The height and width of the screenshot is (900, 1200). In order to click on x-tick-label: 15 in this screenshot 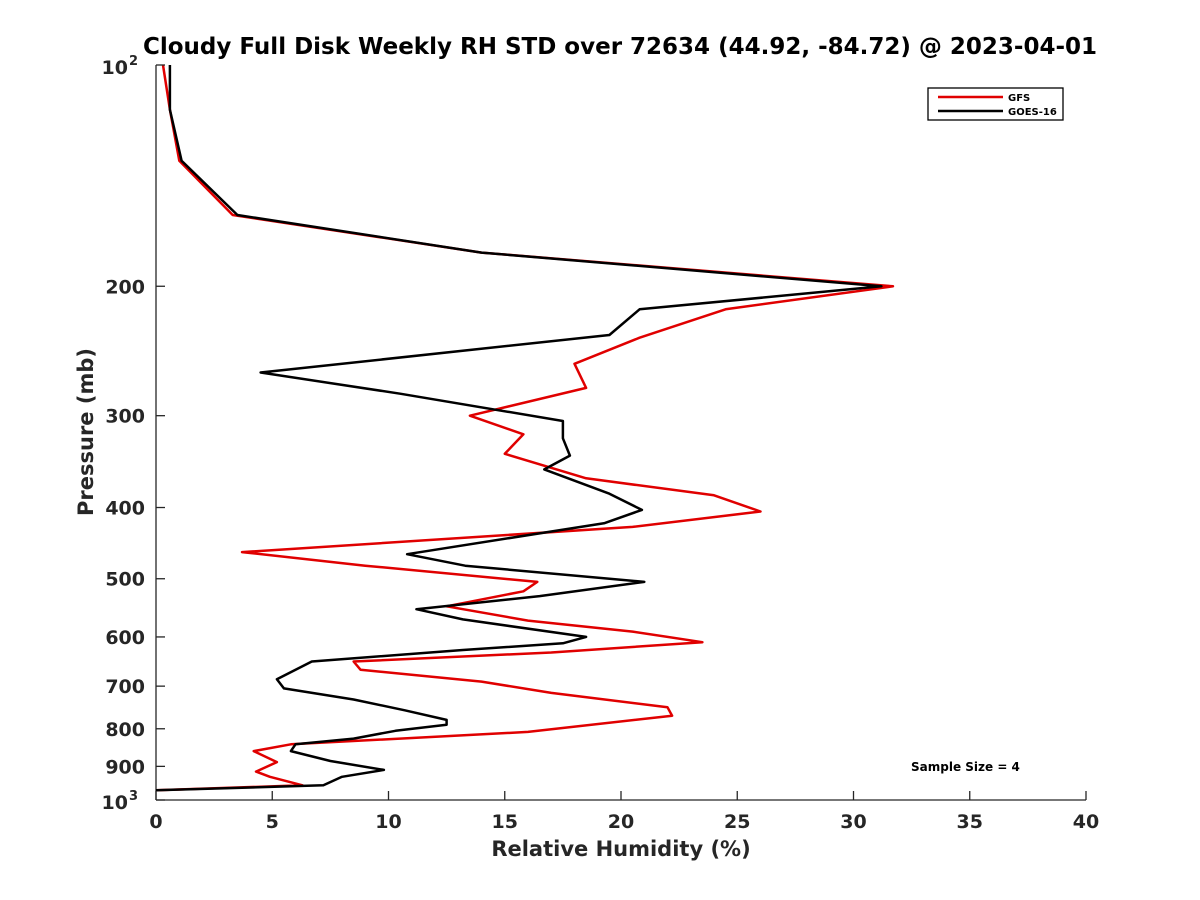, I will do `click(505, 822)`.